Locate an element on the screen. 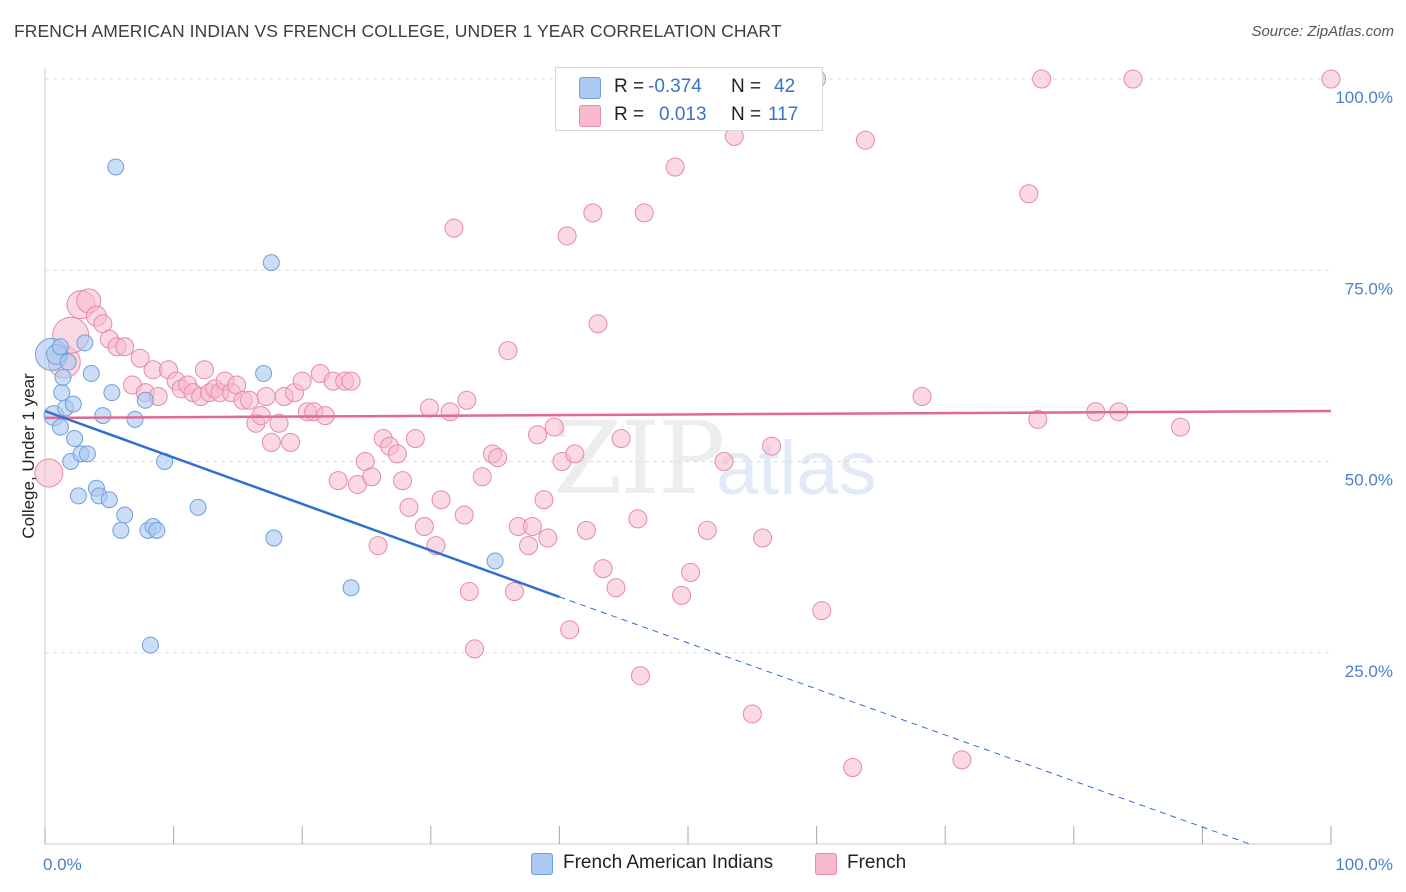 The width and height of the screenshot is (1406, 892). y-tick-label: 25.0% is located at coordinates (1369, 671).